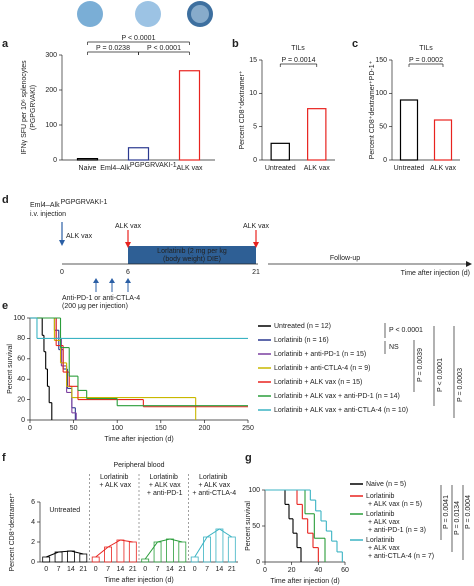 This screenshot has width=474, height=586. Describe the element at coordinates (4, 458) in the screenshot. I see `panel-label: f` at that location.